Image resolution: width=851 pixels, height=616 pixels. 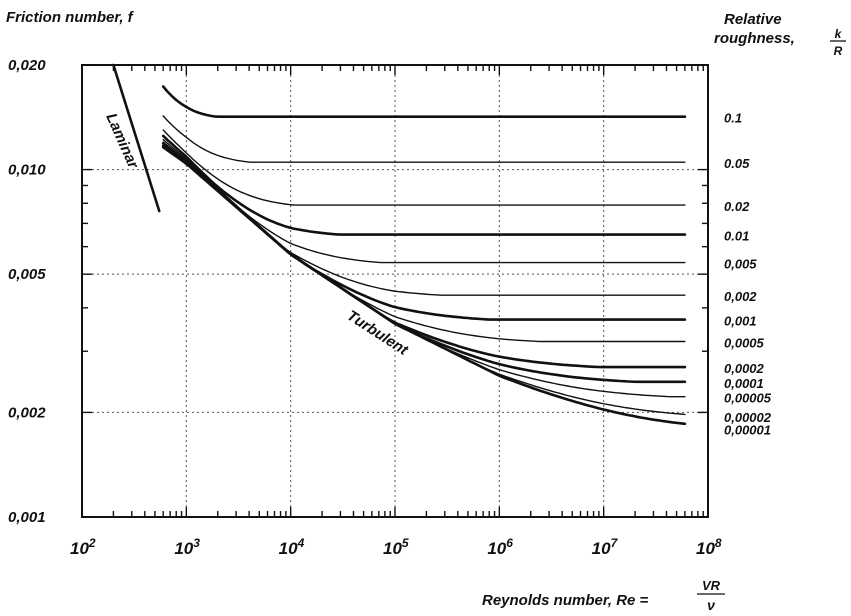 I want to click on roughness-label: 0,001, so click(x=740, y=321).